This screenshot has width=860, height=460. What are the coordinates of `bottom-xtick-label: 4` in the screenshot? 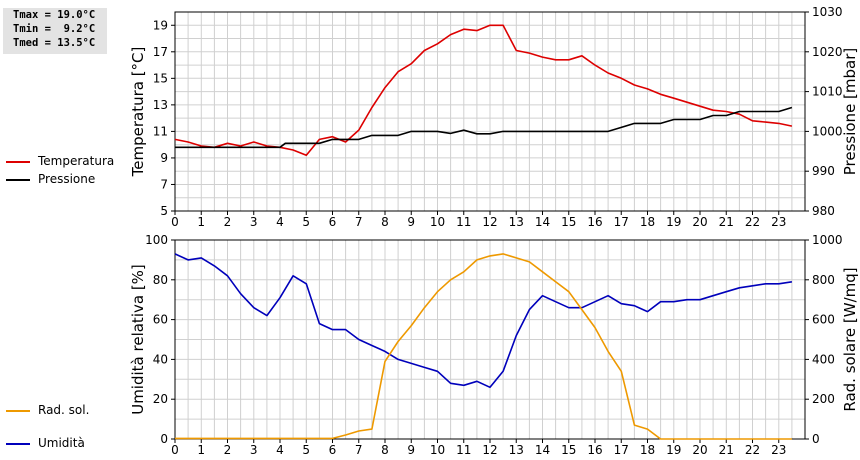 It's located at (280, 450).